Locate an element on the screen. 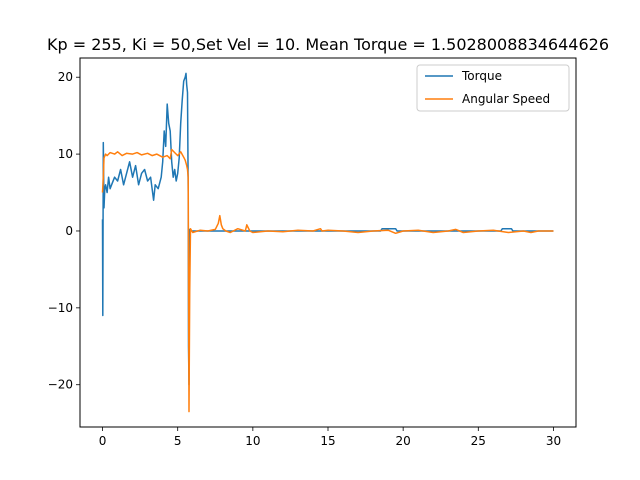 Image resolution: width=640 pixels, height=480 pixels. x-tick-label-3: 15 is located at coordinates (327, 441).